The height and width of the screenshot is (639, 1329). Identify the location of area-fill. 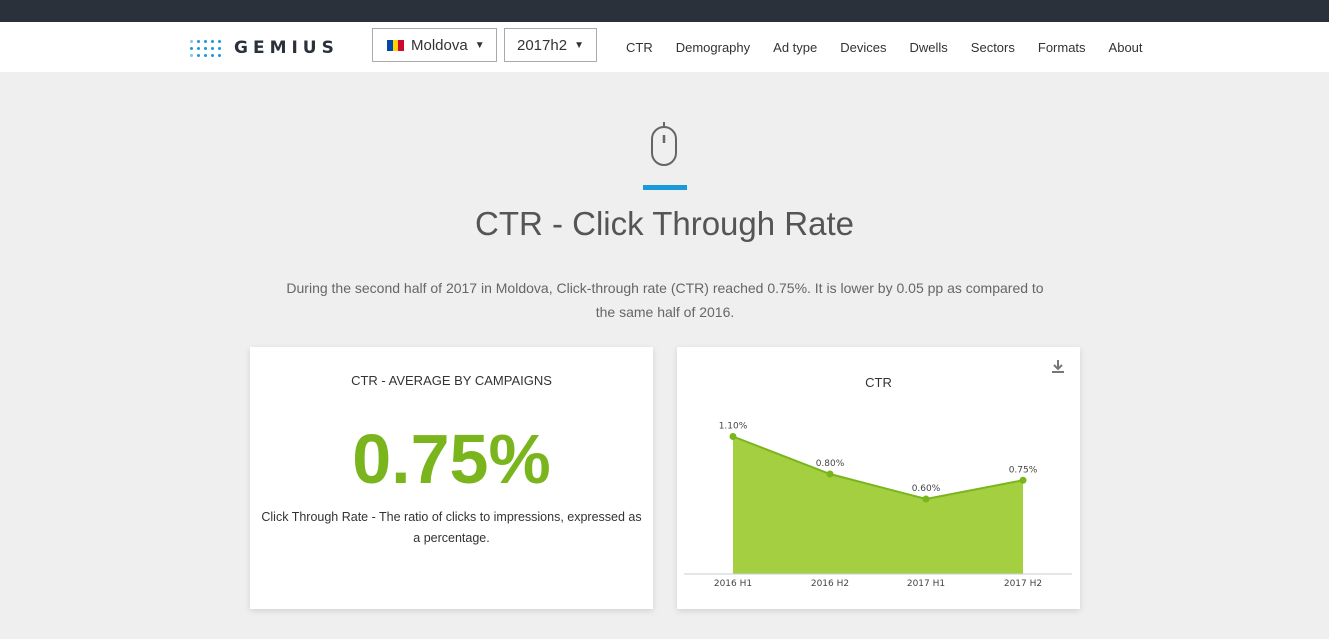
(878, 505).